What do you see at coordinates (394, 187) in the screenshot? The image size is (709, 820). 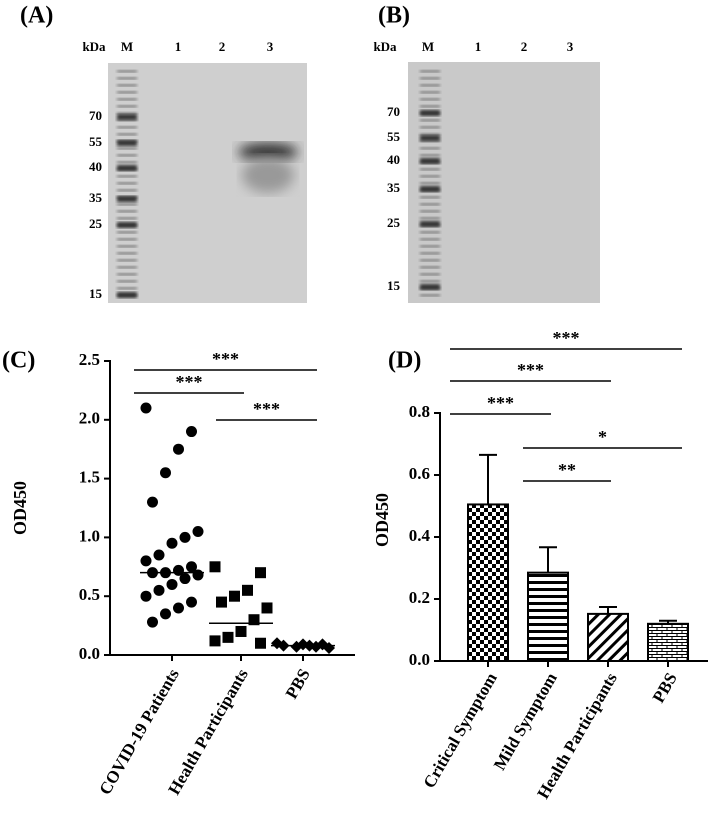 I see `marker-label: 35` at bounding box center [394, 187].